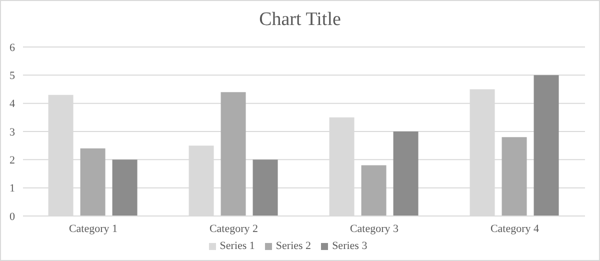 The height and width of the screenshot is (261, 600). What do you see at coordinates (13, 48) in the screenshot?
I see `y-tick-label: 6` at bounding box center [13, 48].